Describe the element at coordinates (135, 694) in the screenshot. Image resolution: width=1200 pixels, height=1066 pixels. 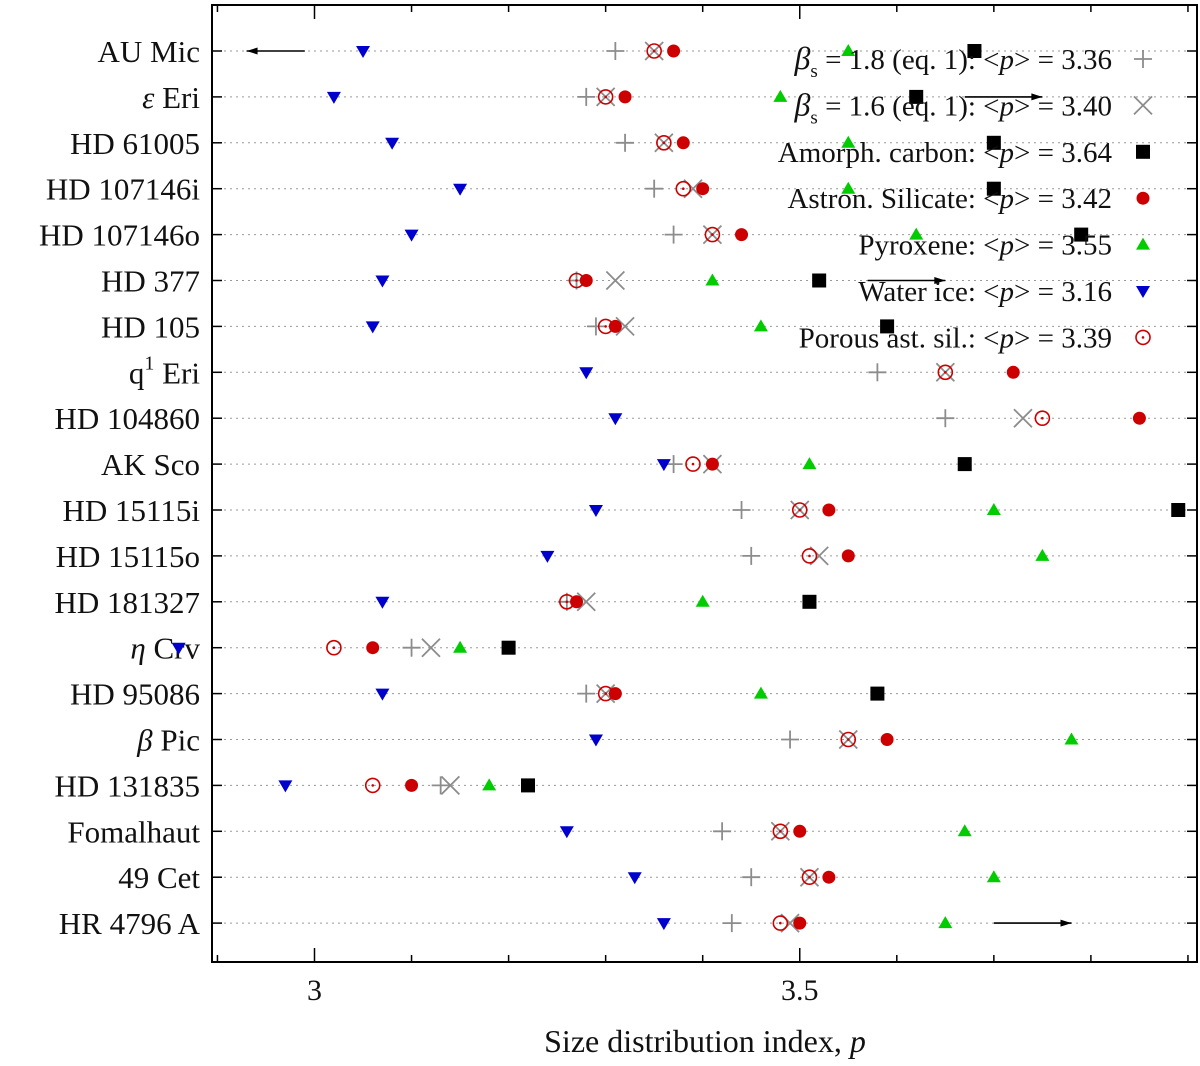
I see `label-name: HD 95086` at that location.